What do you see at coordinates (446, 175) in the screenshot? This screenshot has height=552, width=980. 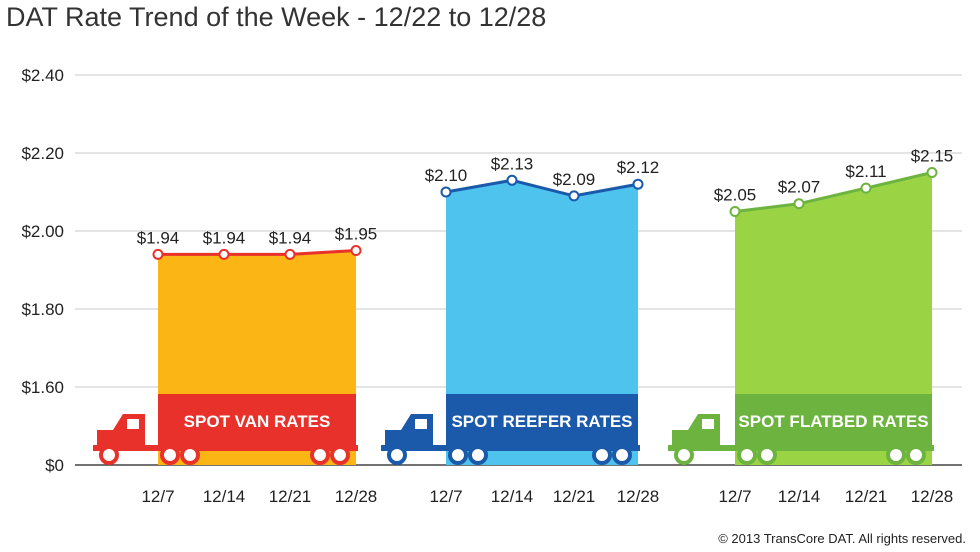 I see `data-label: $2.10` at bounding box center [446, 175].